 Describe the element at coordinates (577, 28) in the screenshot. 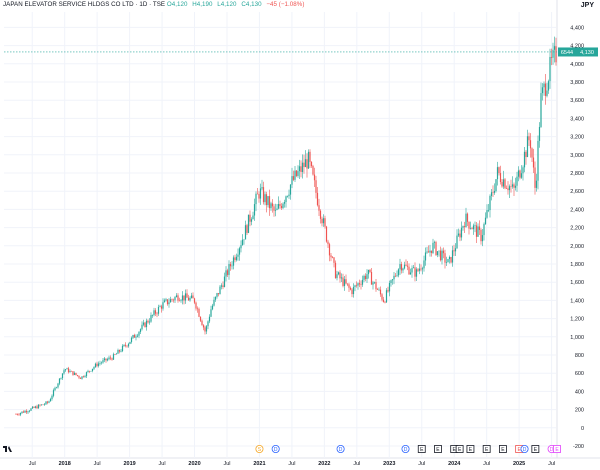

I see `y-tick-label: 4,400` at that location.